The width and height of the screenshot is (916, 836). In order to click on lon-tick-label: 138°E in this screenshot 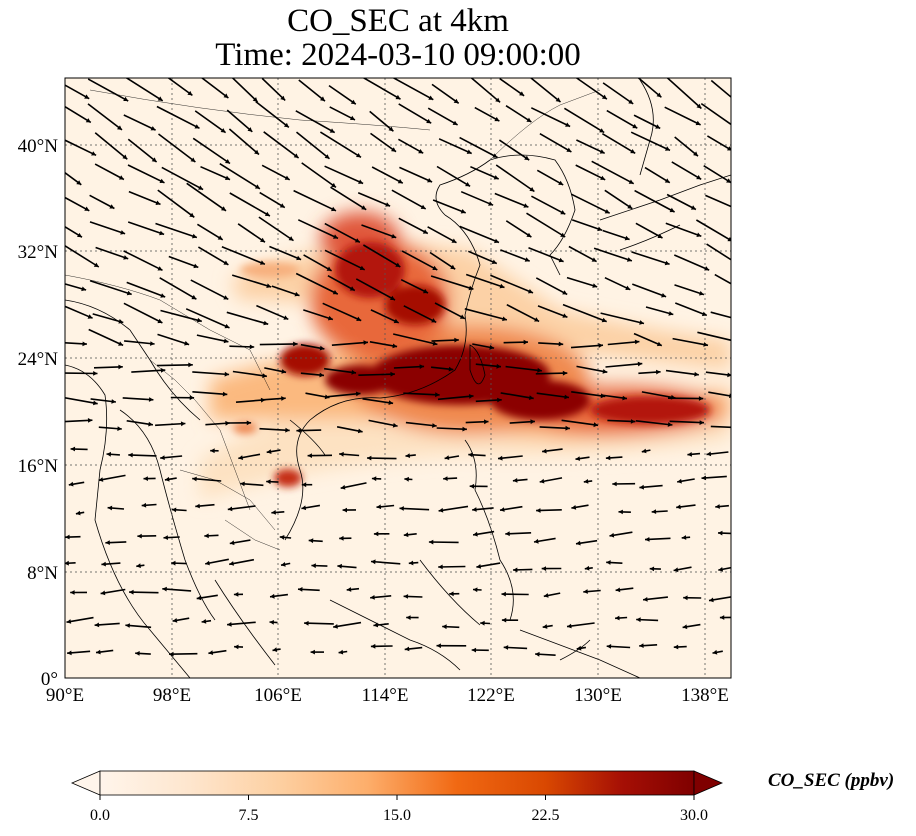, I will do `click(705, 695)`.